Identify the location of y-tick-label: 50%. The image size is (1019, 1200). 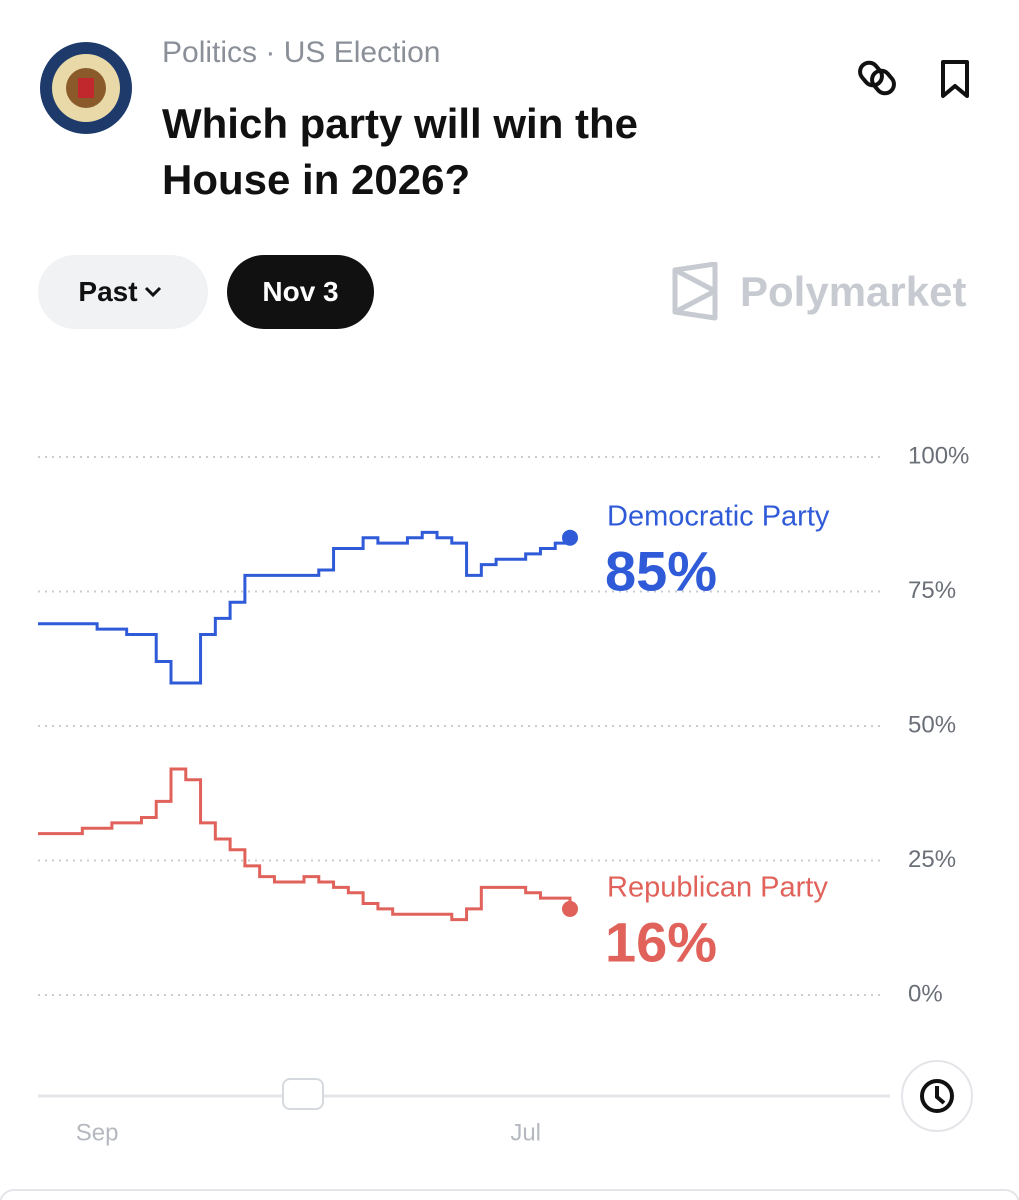
(932, 724).